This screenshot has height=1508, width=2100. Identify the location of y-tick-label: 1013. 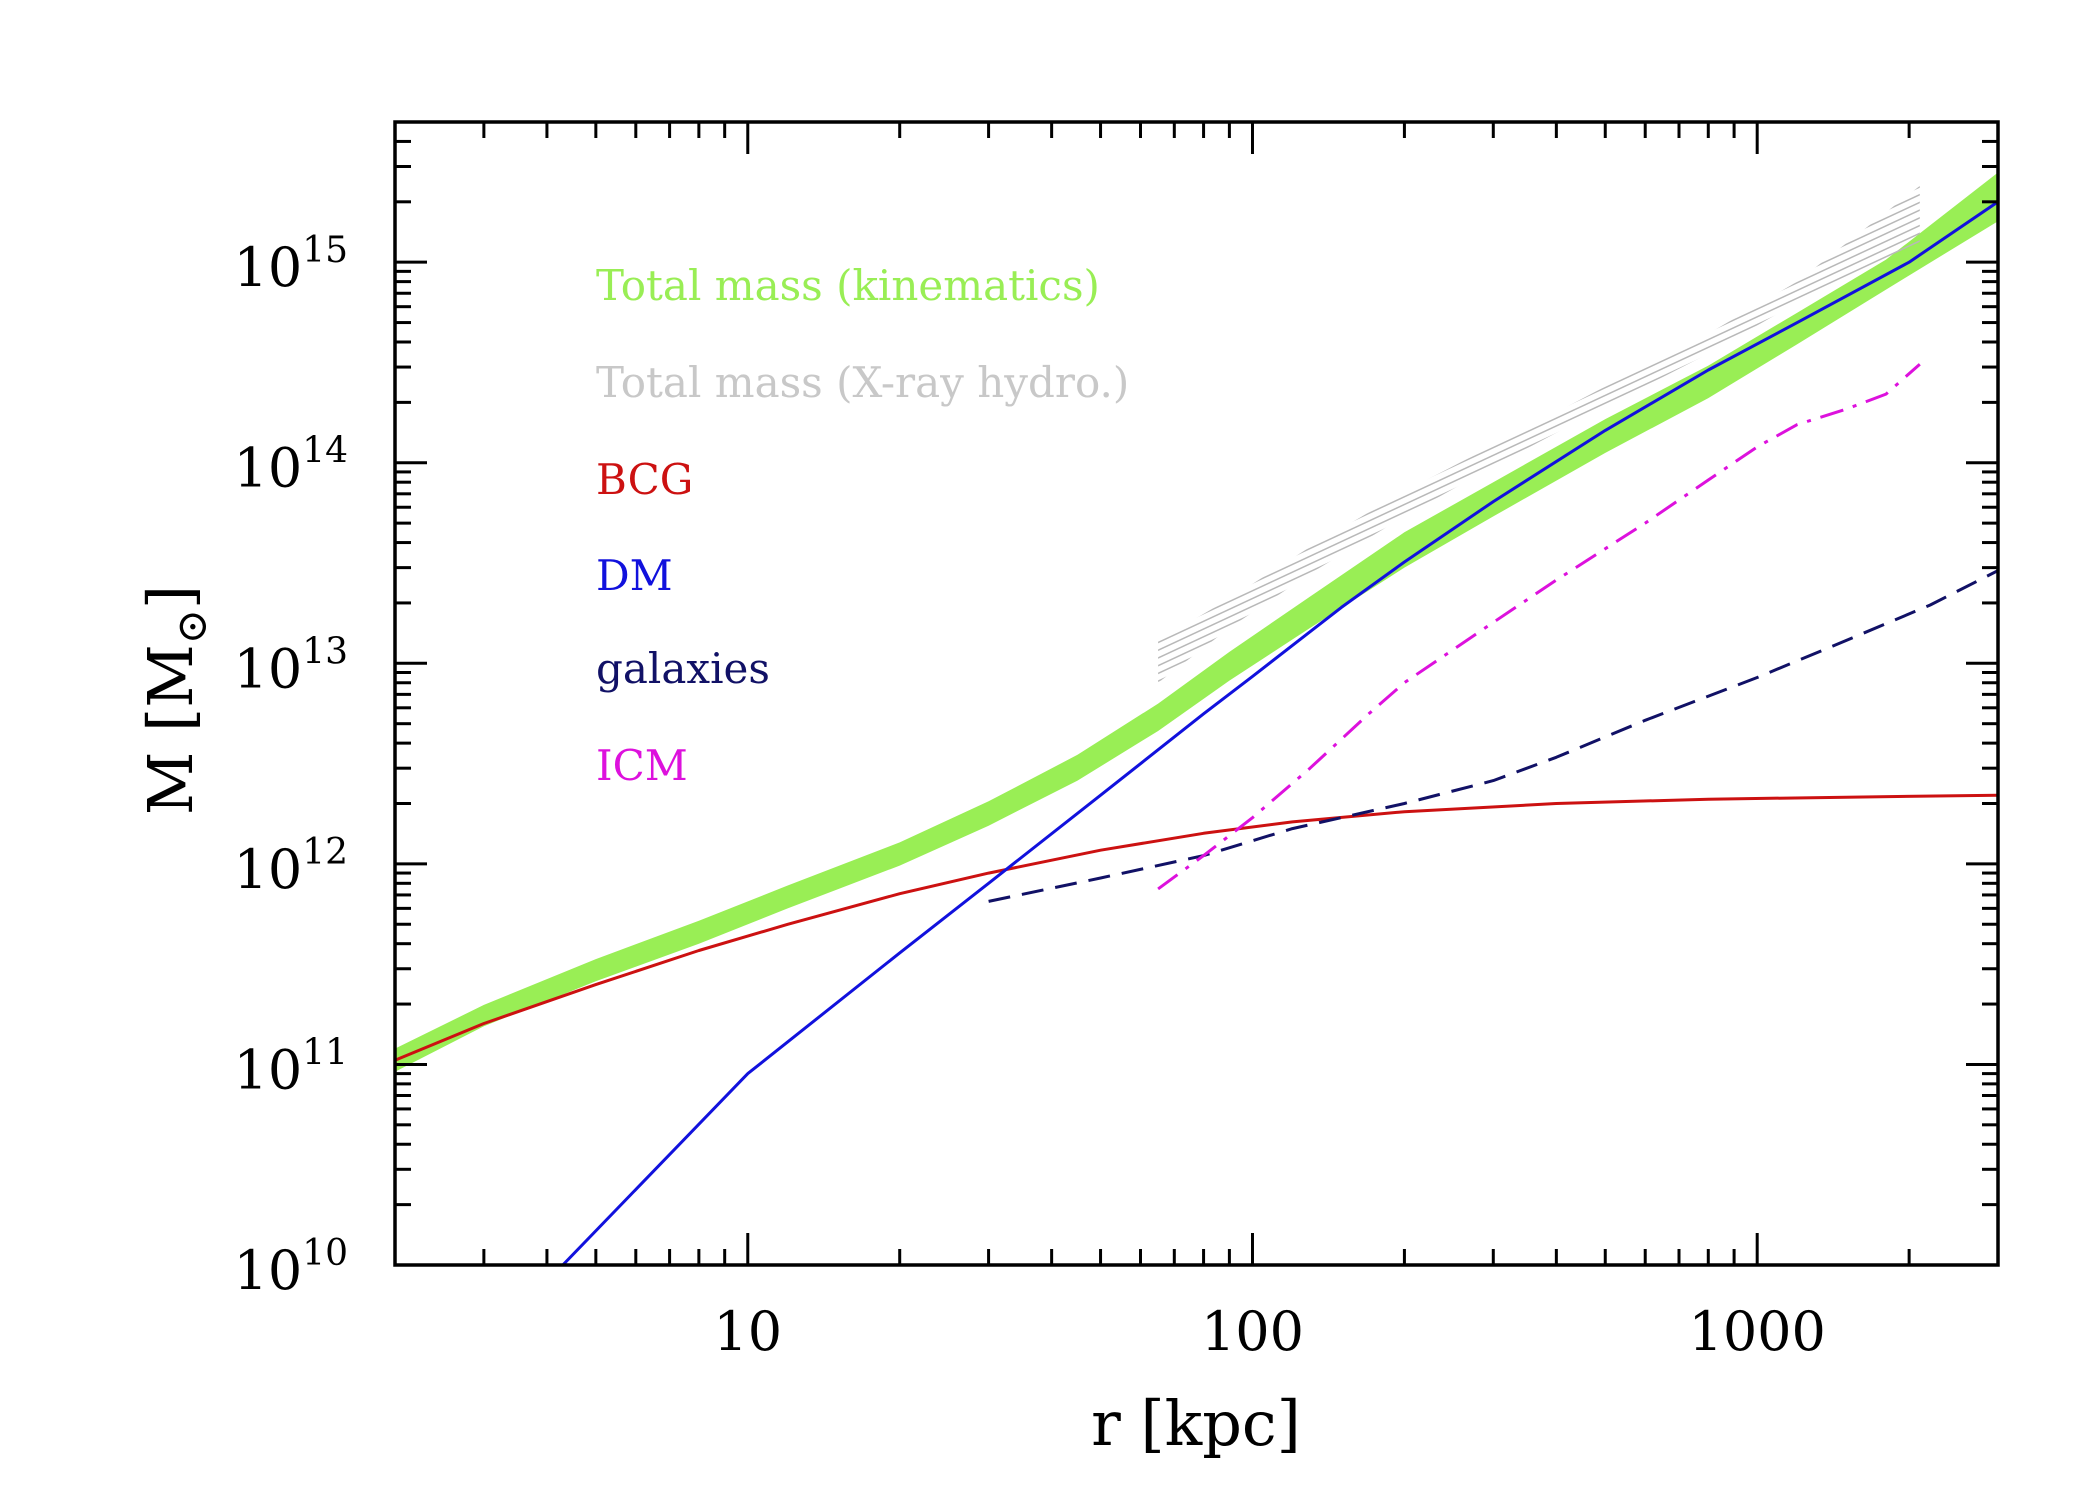
(290, 665).